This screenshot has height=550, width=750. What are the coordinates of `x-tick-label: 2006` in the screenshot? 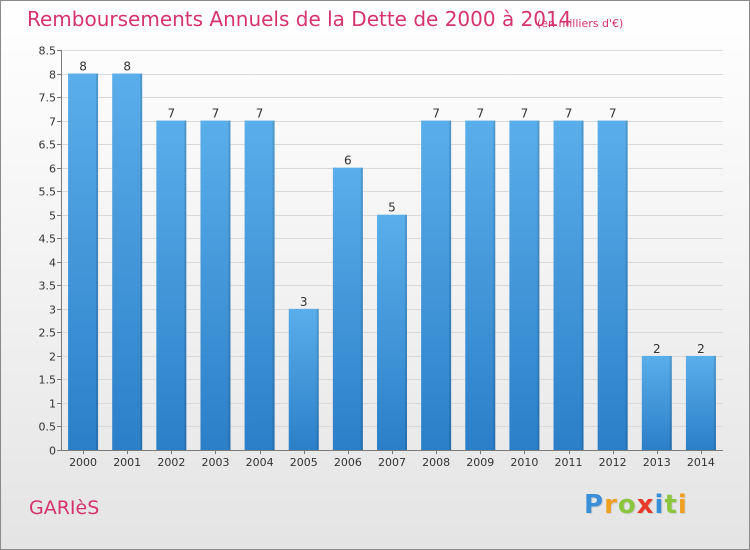 It's located at (348, 462).